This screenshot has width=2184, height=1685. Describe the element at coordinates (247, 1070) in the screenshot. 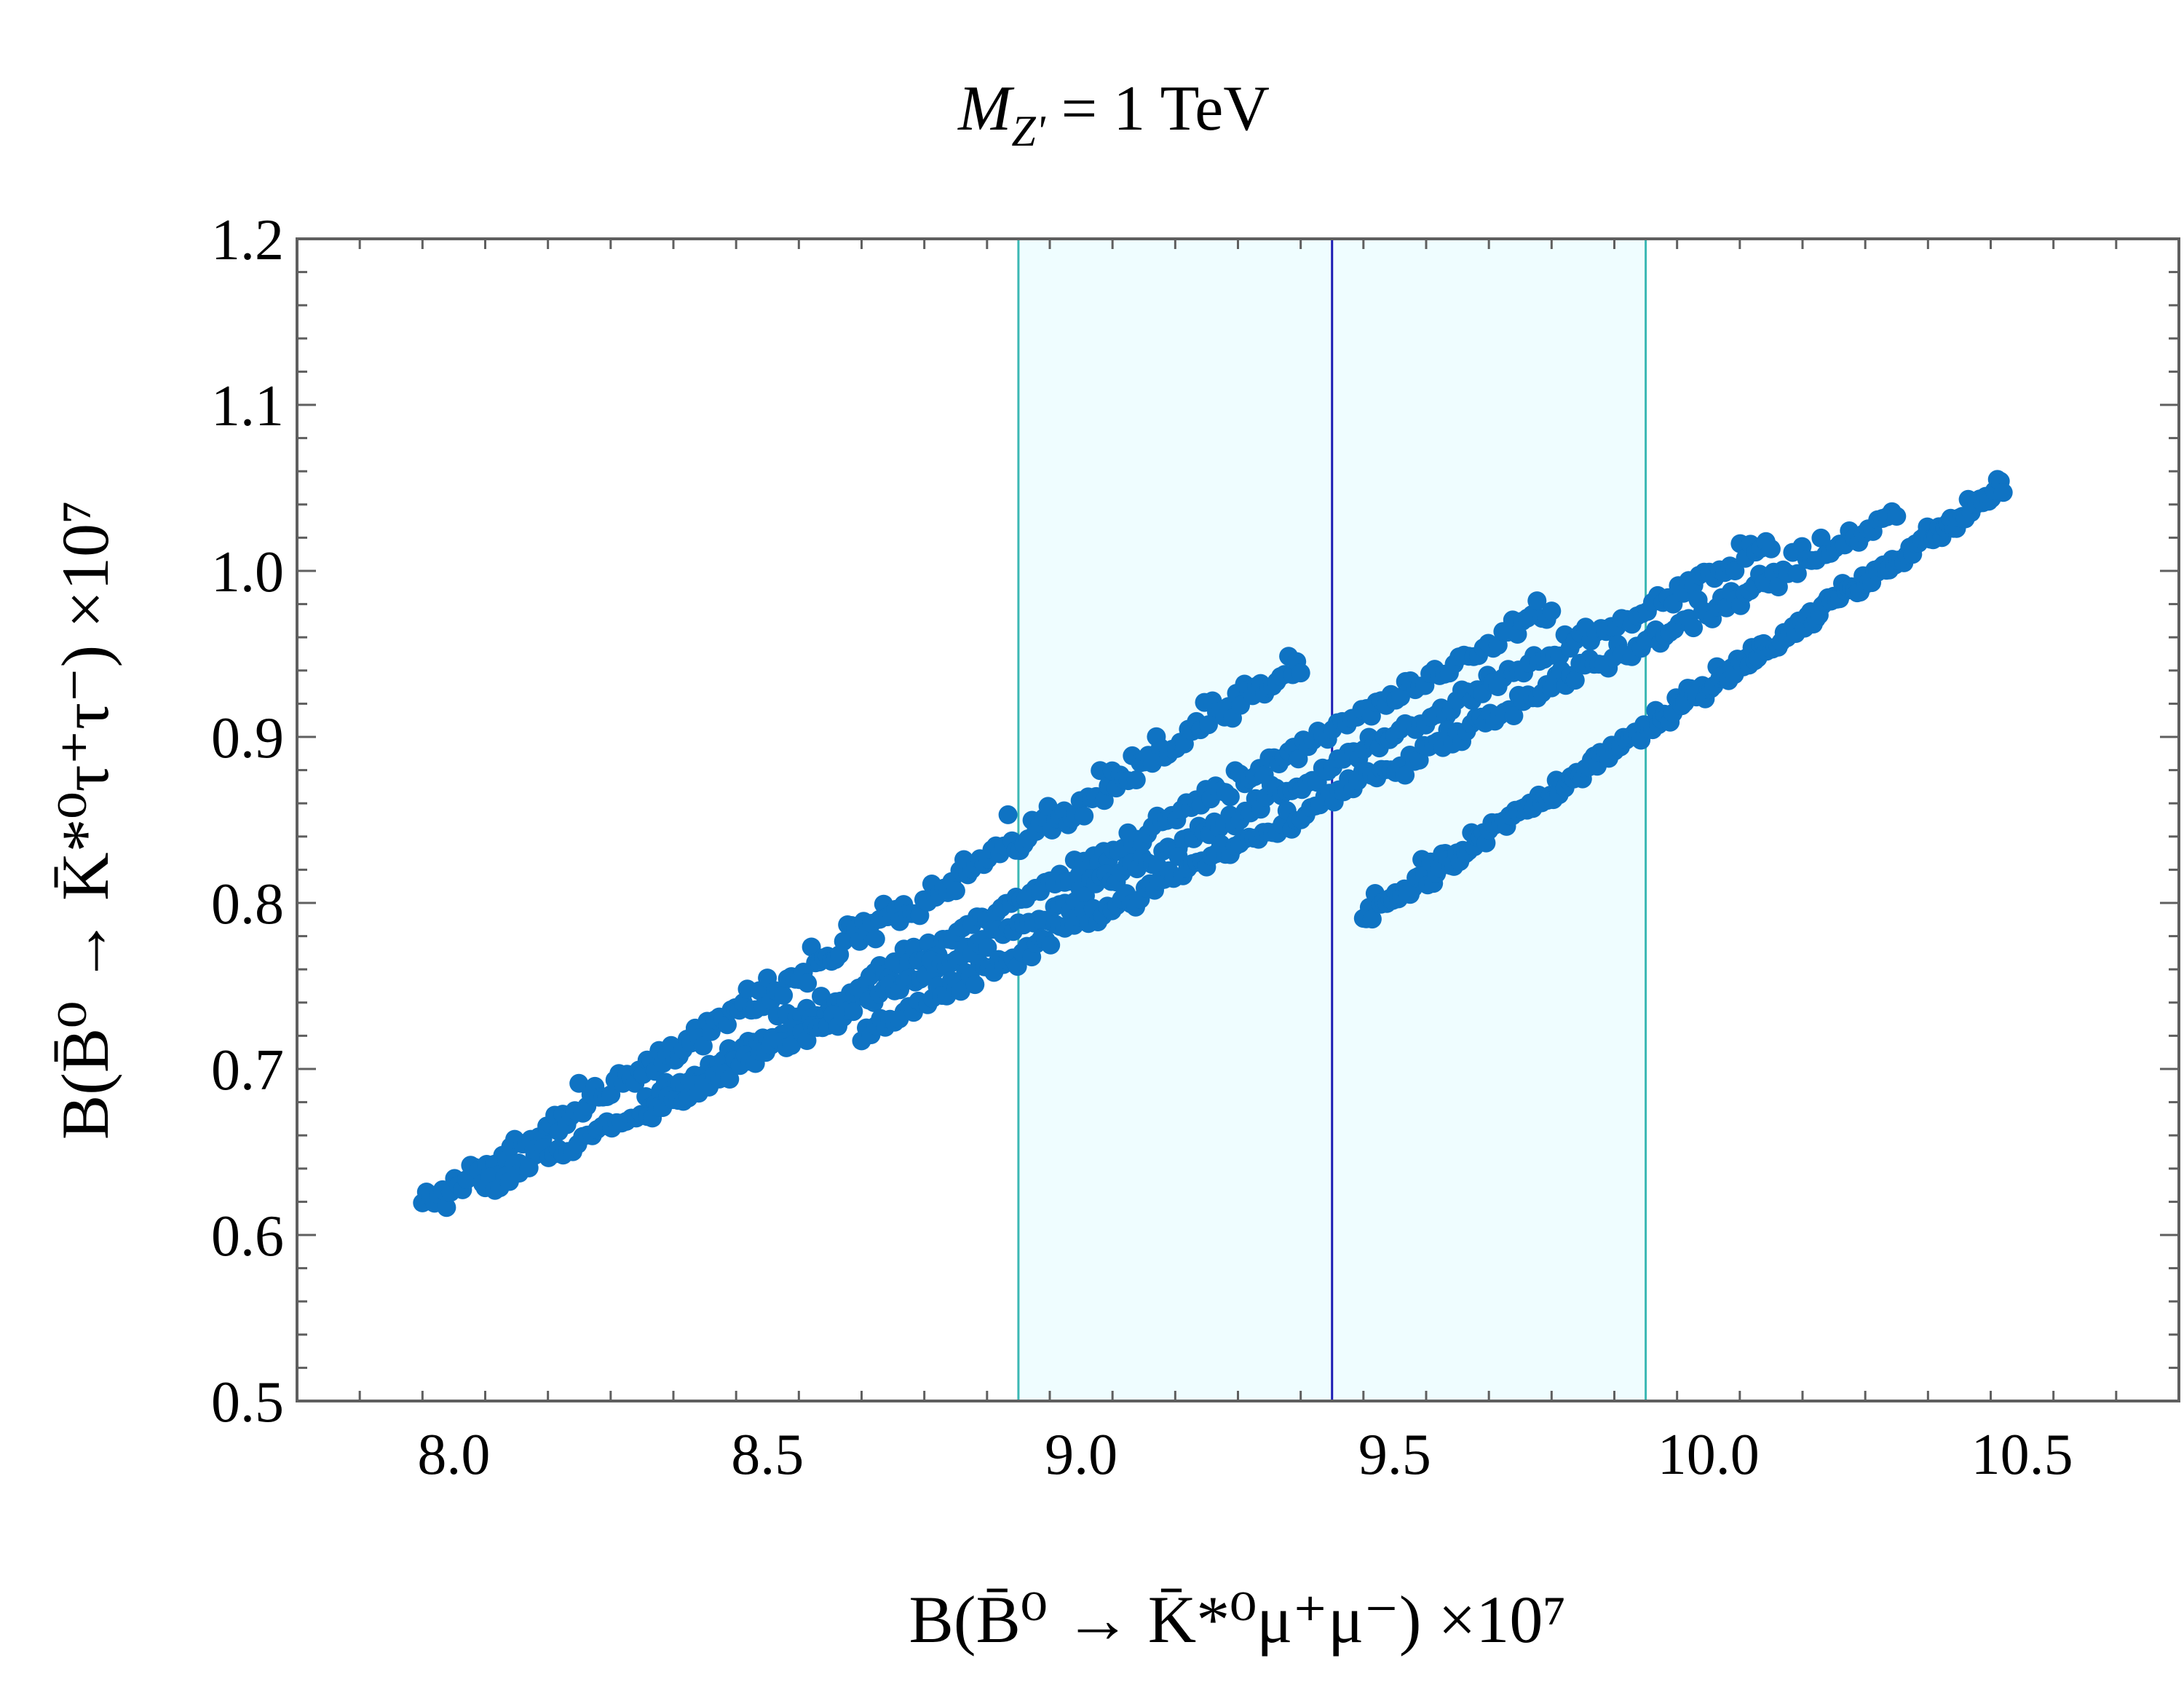

I see `y-tick-label: 0.7` at that location.